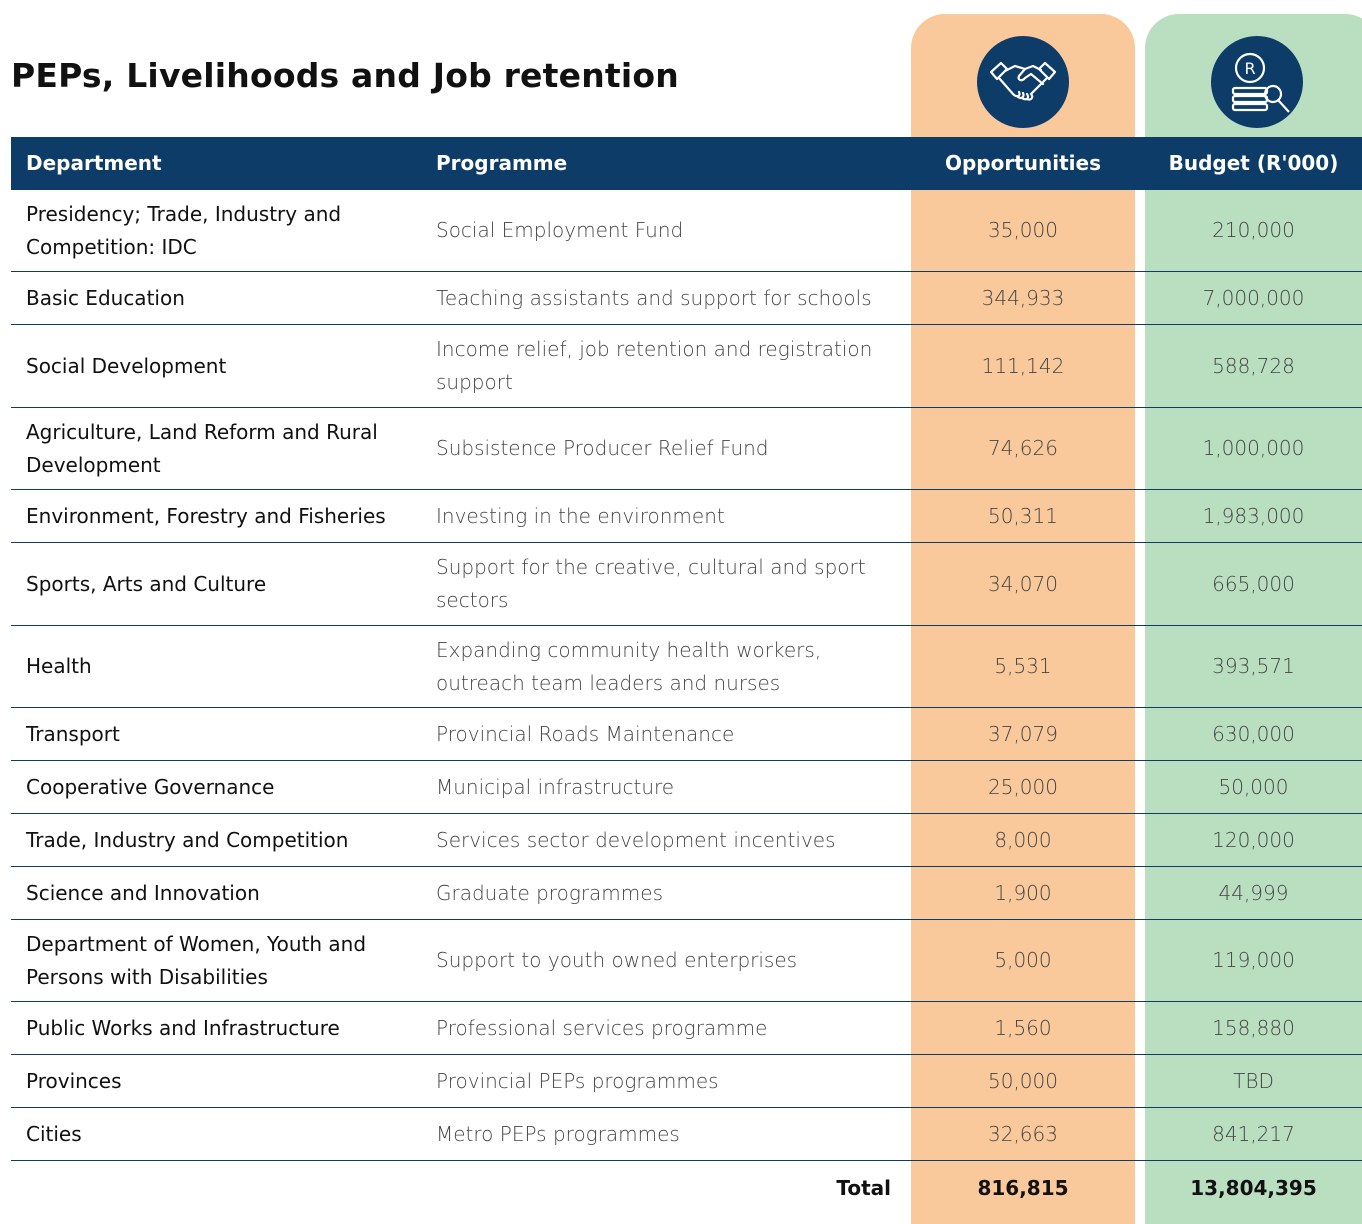 This screenshot has height=1224, width=1362. What do you see at coordinates (1253, 297) in the screenshot?
I see `budget-cell: 7,000,000` at bounding box center [1253, 297].